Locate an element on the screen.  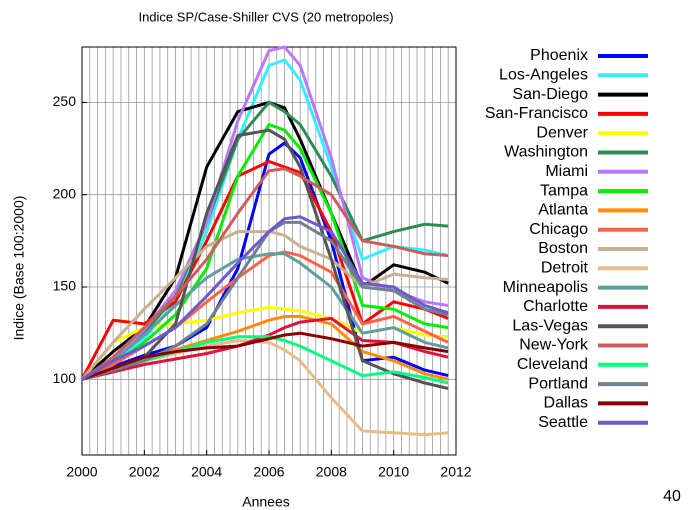
x-tick-label: 2000 is located at coordinates (81, 472).